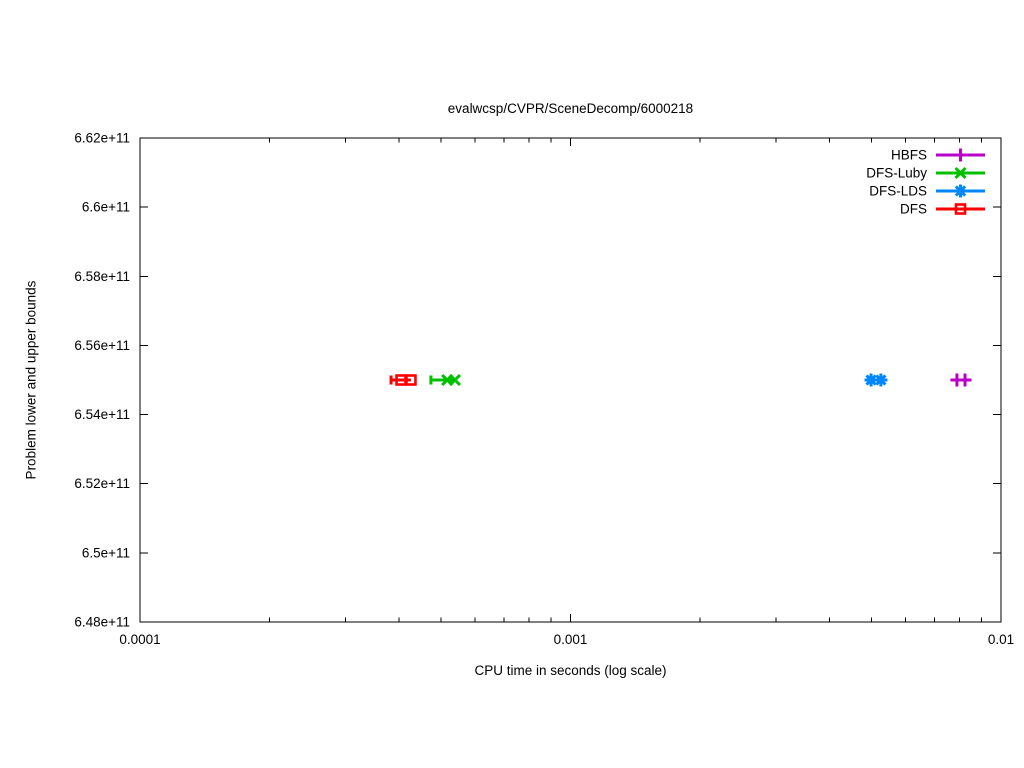 The height and width of the screenshot is (768, 1024). Describe the element at coordinates (445, 380) in the screenshot. I see `series-DFS-Luby` at that location.